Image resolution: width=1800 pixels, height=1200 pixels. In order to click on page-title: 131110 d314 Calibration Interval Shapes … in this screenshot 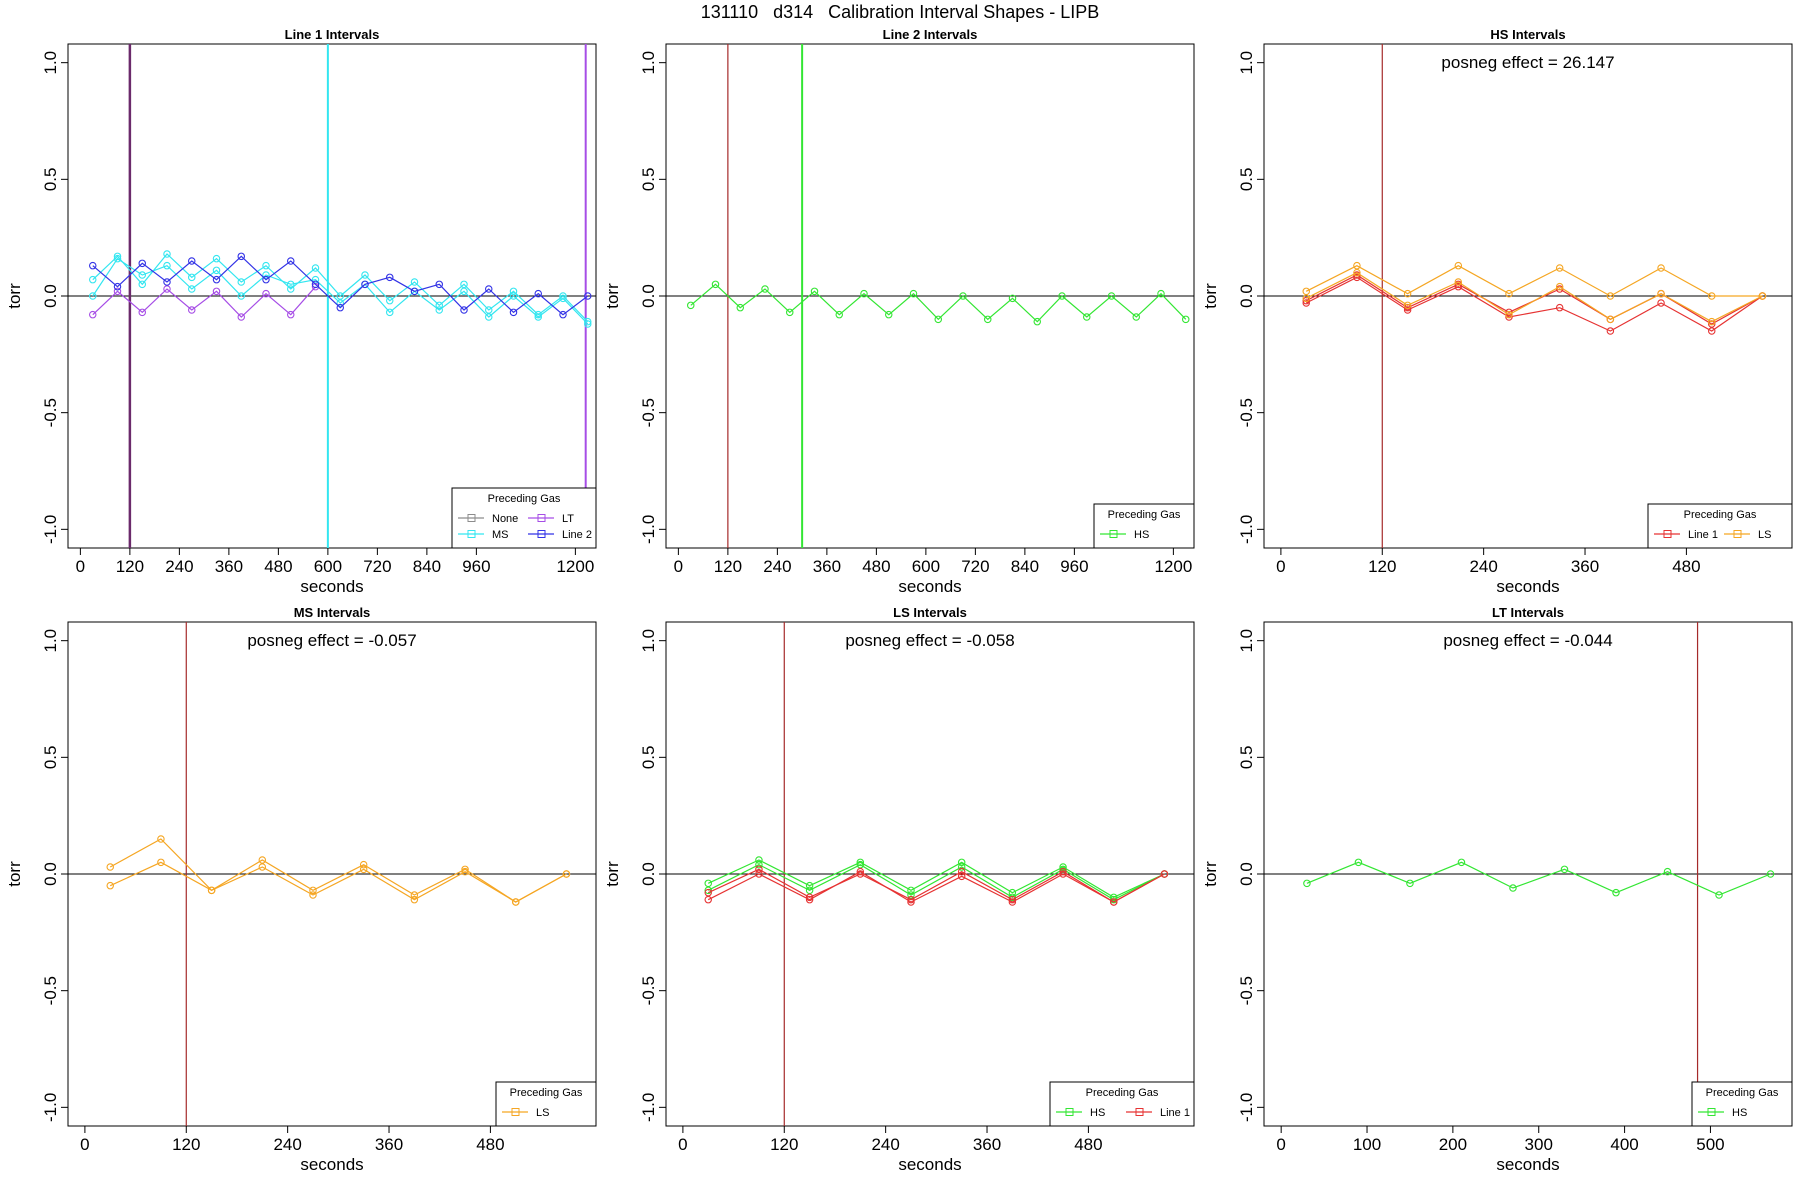, I will do `click(900, 12)`.